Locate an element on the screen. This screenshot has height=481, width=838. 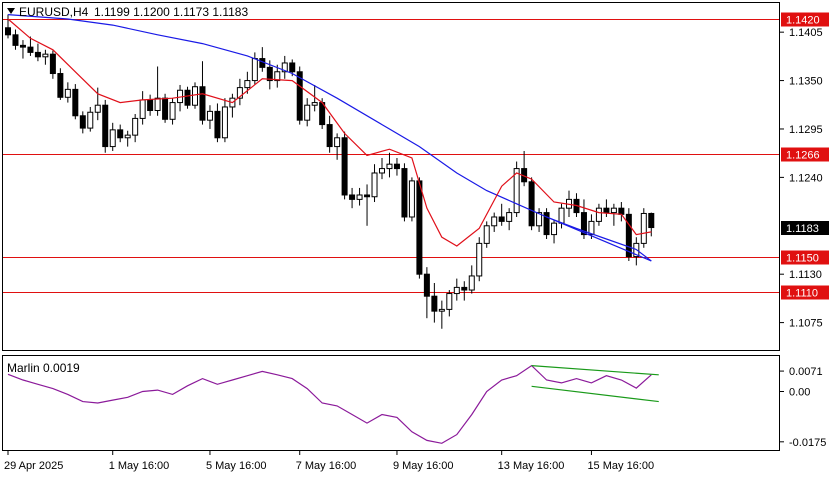
time-axis-tick-label: 1 May 16:00 is located at coordinates (139, 466).